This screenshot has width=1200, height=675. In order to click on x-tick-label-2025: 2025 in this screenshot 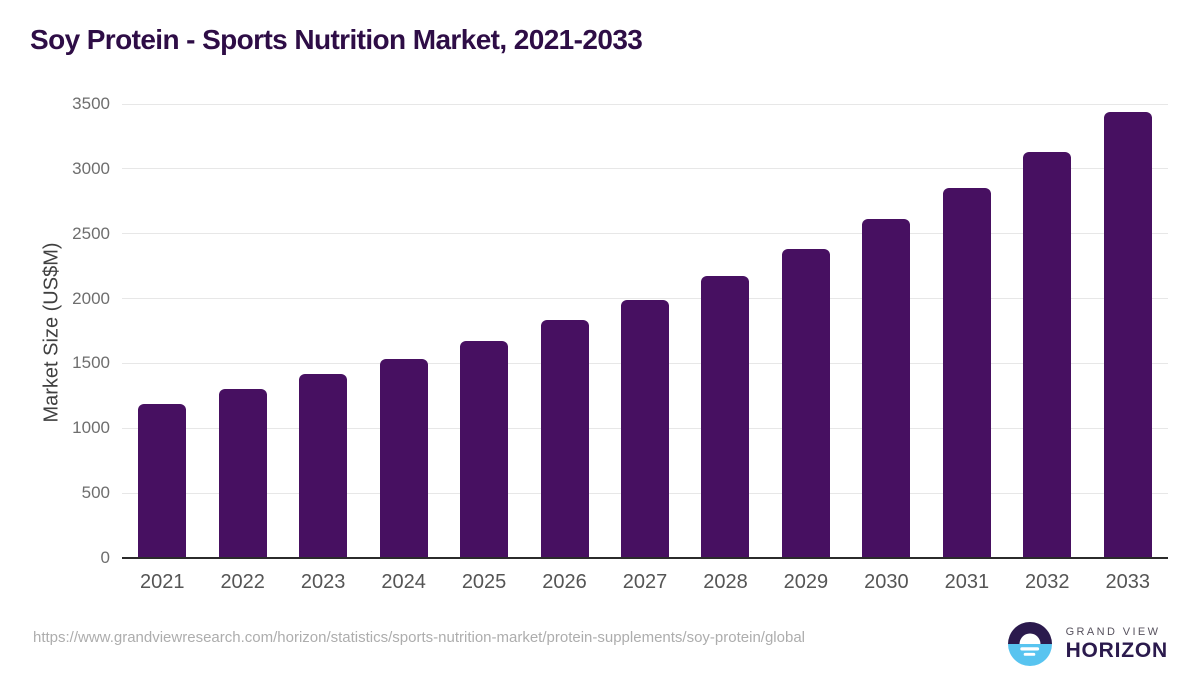, I will do `click(484, 582)`.